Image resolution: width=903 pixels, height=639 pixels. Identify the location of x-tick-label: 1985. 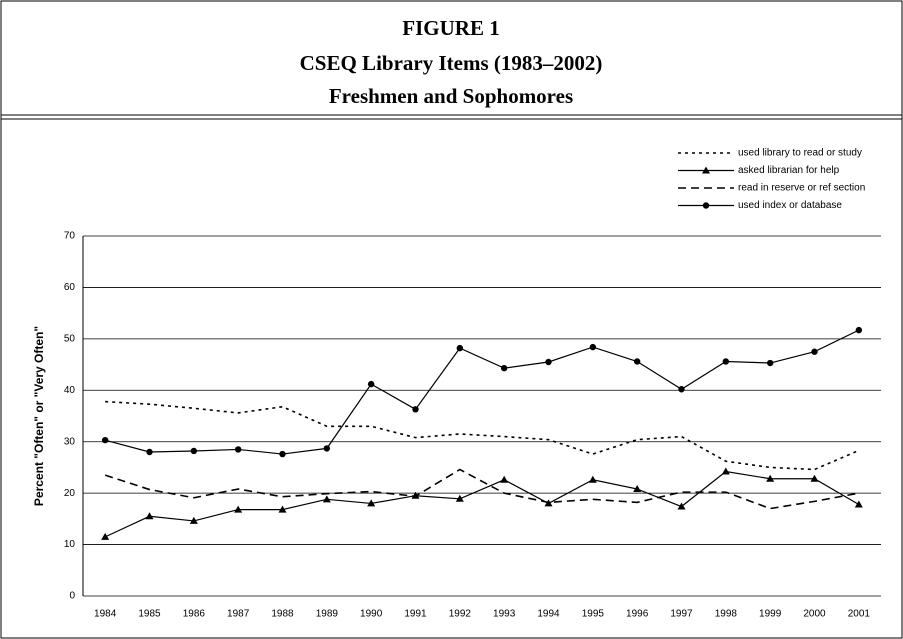
(149, 614).